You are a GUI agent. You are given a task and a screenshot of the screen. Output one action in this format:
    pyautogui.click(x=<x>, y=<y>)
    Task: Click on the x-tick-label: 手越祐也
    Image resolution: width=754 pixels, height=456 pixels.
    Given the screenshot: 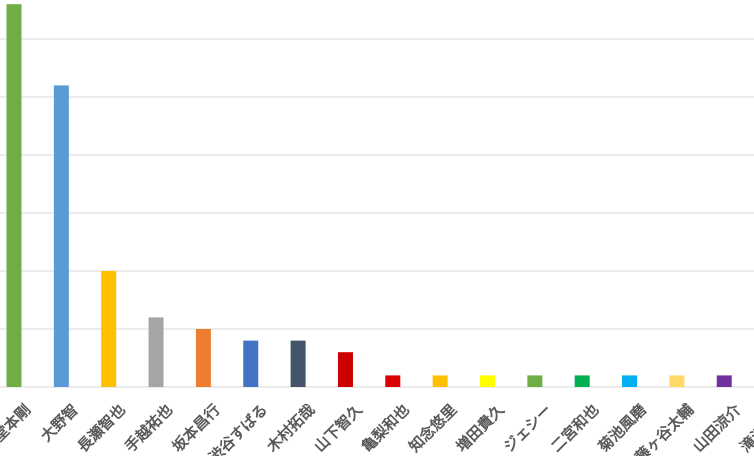 What is the action you would take?
    pyautogui.click(x=148, y=428)
    